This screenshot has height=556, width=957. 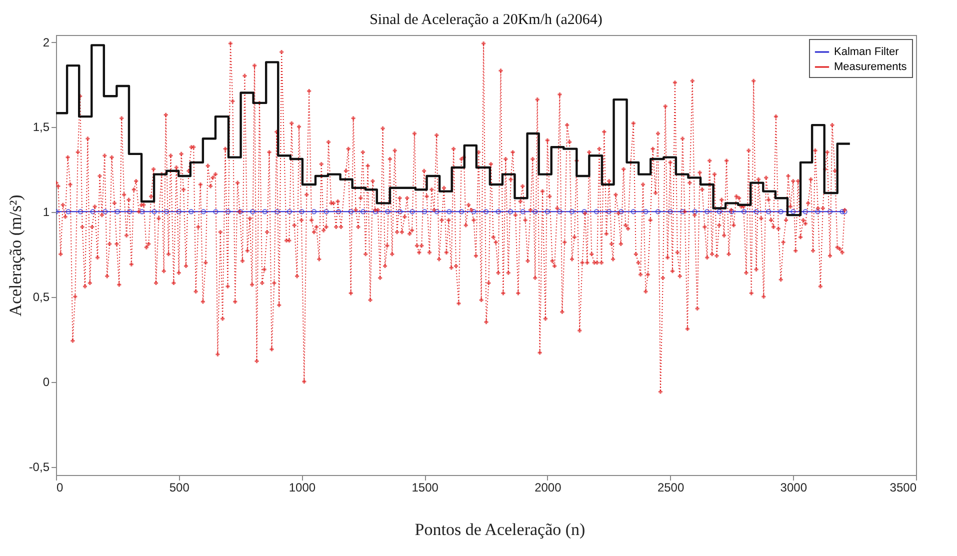 What do you see at coordinates (486, 20) in the screenshot?
I see `chart-title: Sinal de Aceleração a 20Km/h (a2064)` at bounding box center [486, 20].